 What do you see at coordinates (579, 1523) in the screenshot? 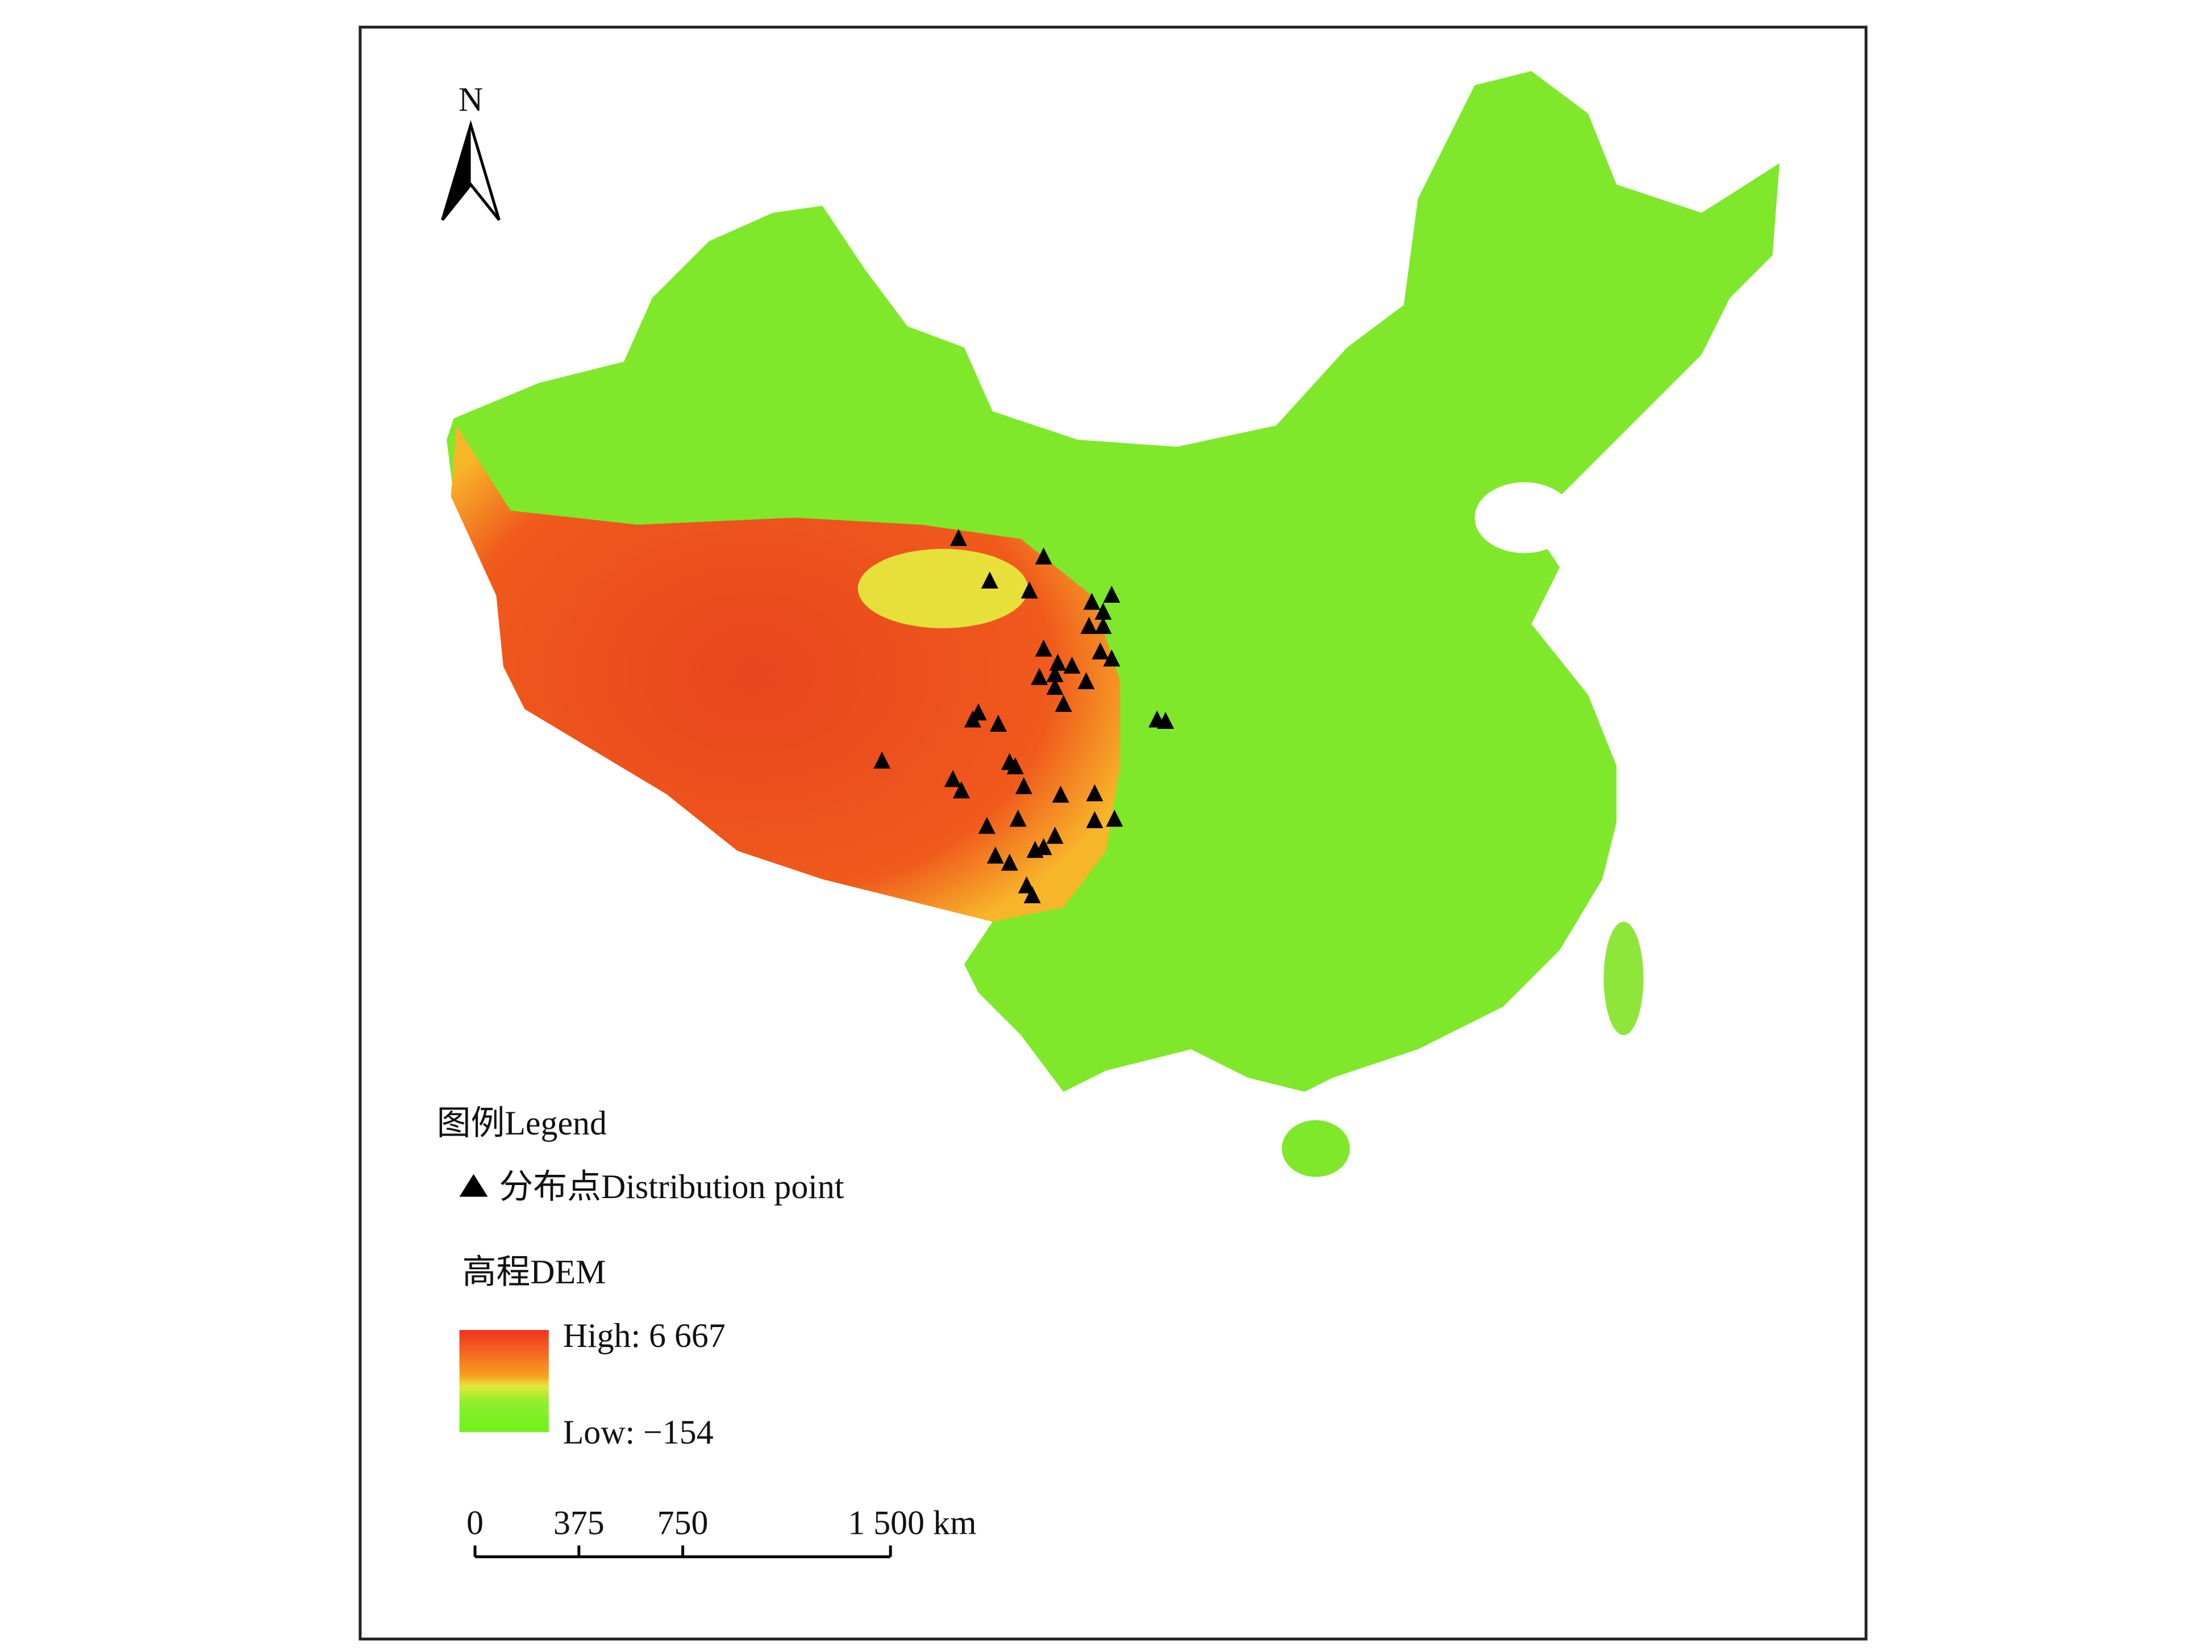
I see `scale-tick-label: 375` at bounding box center [579, 1523].